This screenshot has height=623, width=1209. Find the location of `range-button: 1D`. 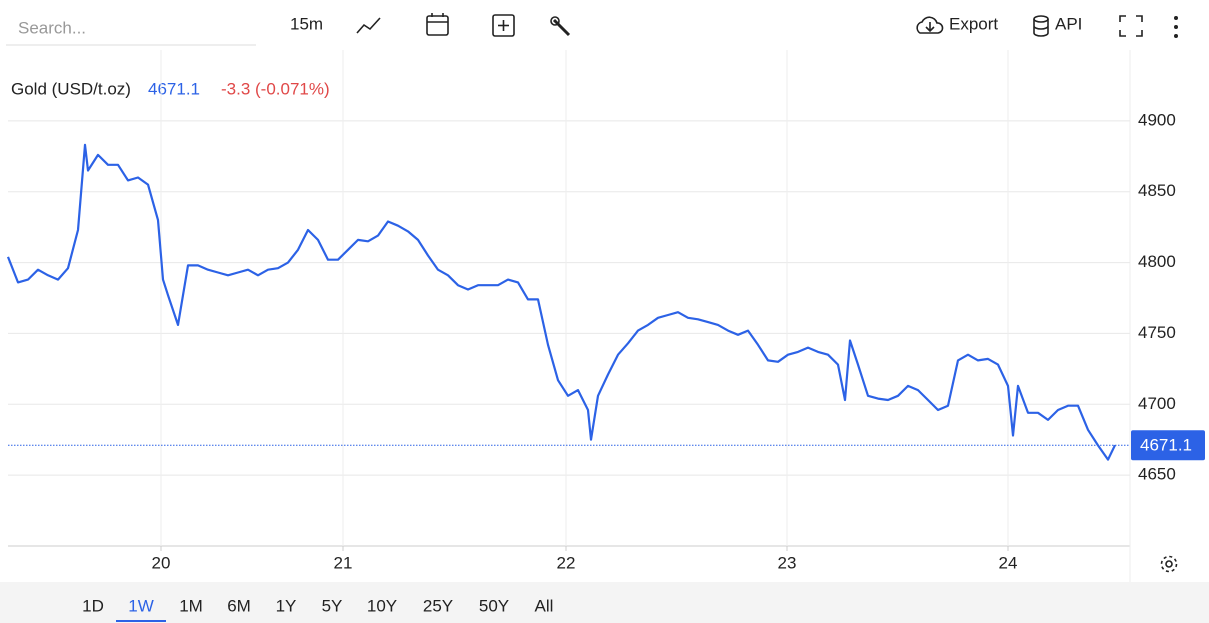

range-button: 1D is located at coordinates (93, 605).